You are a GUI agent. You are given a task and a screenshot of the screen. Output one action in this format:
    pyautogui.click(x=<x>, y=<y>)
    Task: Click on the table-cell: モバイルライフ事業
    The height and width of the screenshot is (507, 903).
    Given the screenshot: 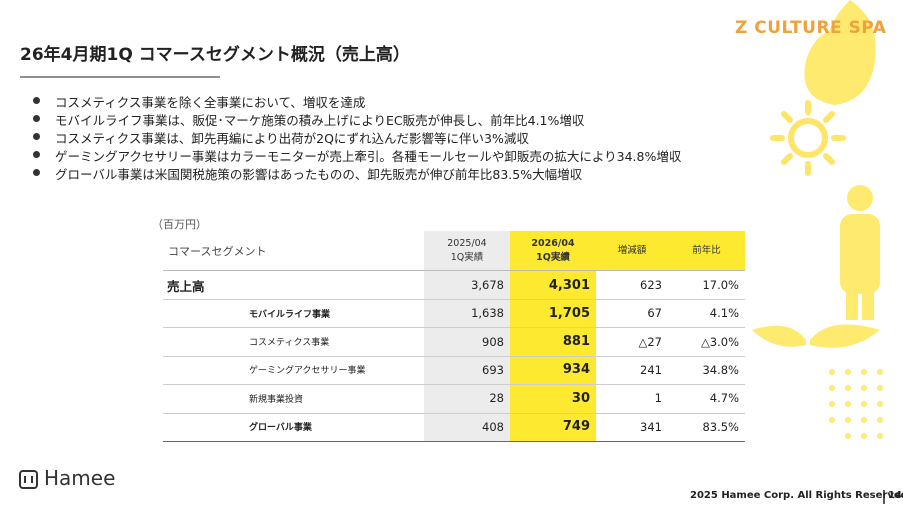 What is the action you would take?
    pyautogui.click(x=290, y=314)
    